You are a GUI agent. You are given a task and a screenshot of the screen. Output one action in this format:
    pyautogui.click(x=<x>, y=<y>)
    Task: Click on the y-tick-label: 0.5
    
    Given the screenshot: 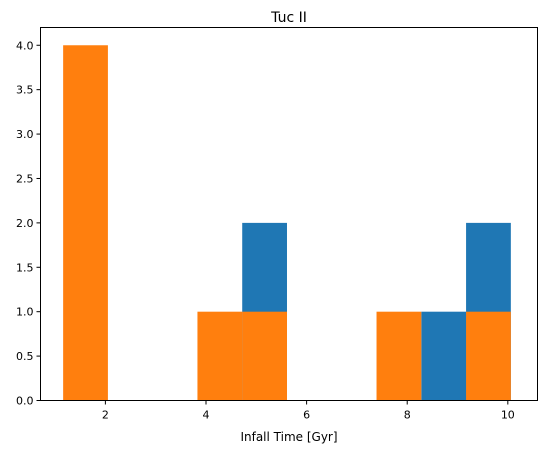 What is the action you would take?
    pyautogui.click(x=25, y=356)
    